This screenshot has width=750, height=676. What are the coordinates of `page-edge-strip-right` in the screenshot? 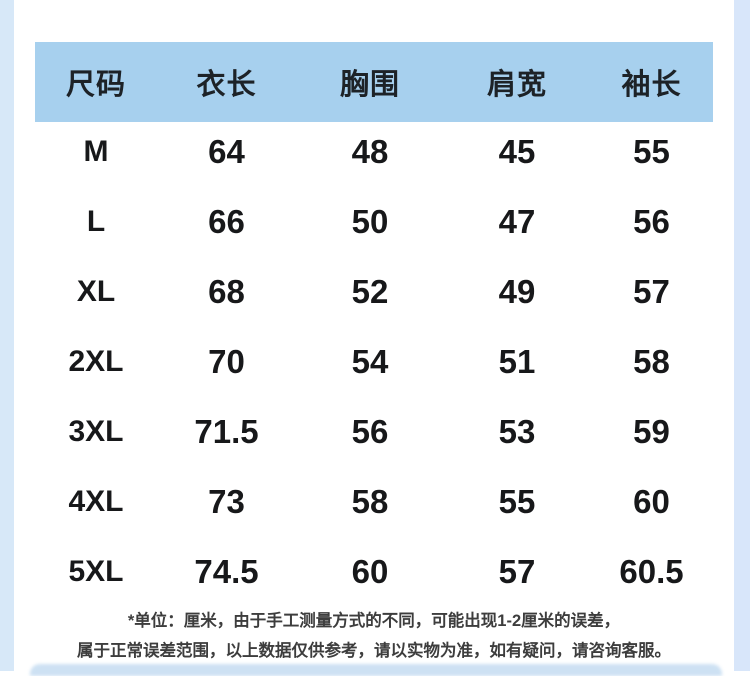 It's located at (742, 335).